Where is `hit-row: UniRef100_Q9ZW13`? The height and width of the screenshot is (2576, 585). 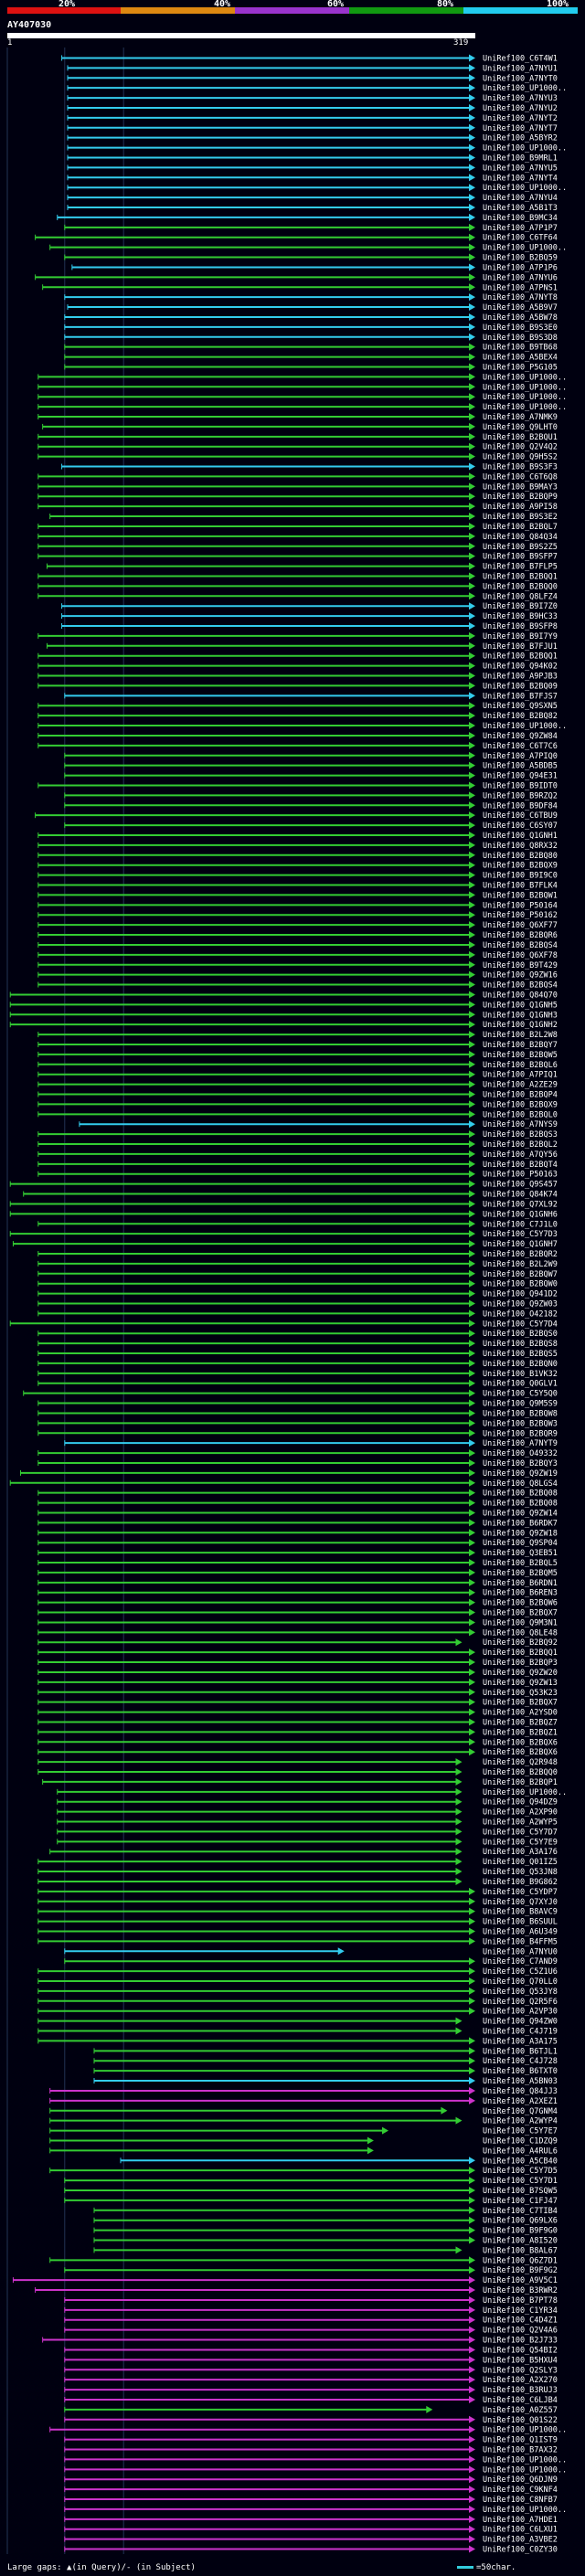
hit-row: UniRef100_Q9ZW13 is located at coordinates (298, 1683).